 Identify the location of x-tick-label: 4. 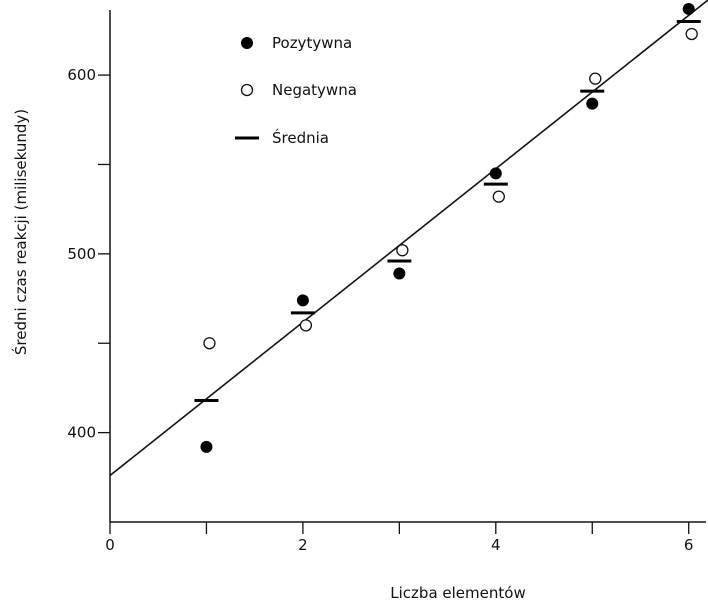
(496, 545).